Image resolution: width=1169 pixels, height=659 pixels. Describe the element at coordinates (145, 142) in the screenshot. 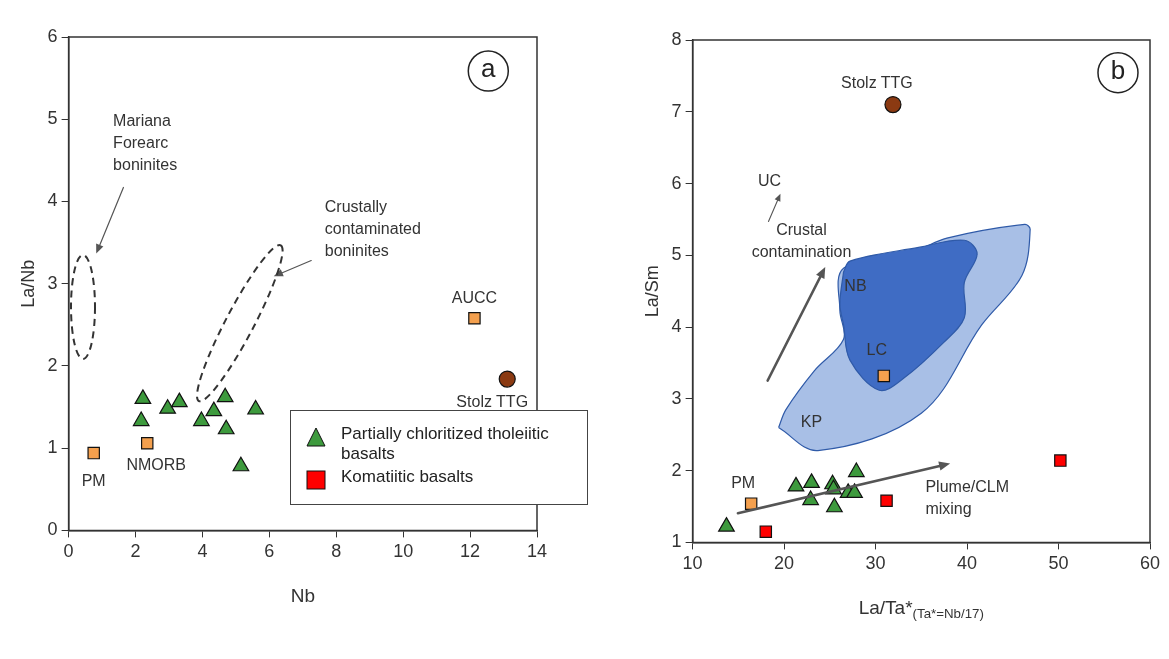

I see `annotation: Mariana Forearc boninites` at that location.